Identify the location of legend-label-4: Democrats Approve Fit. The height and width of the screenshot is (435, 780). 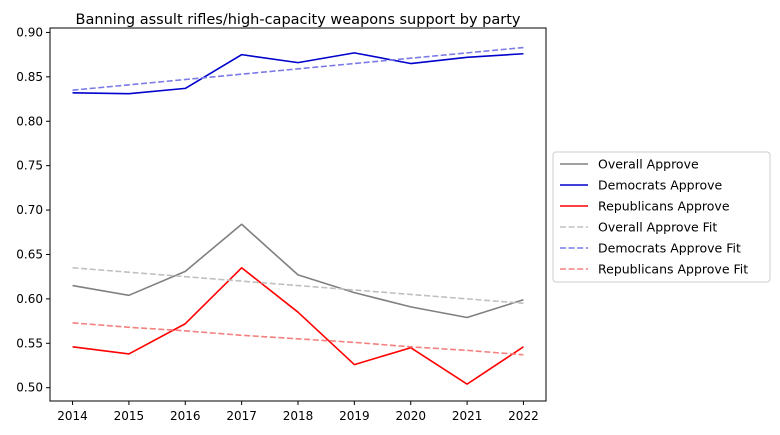
(669, 248).